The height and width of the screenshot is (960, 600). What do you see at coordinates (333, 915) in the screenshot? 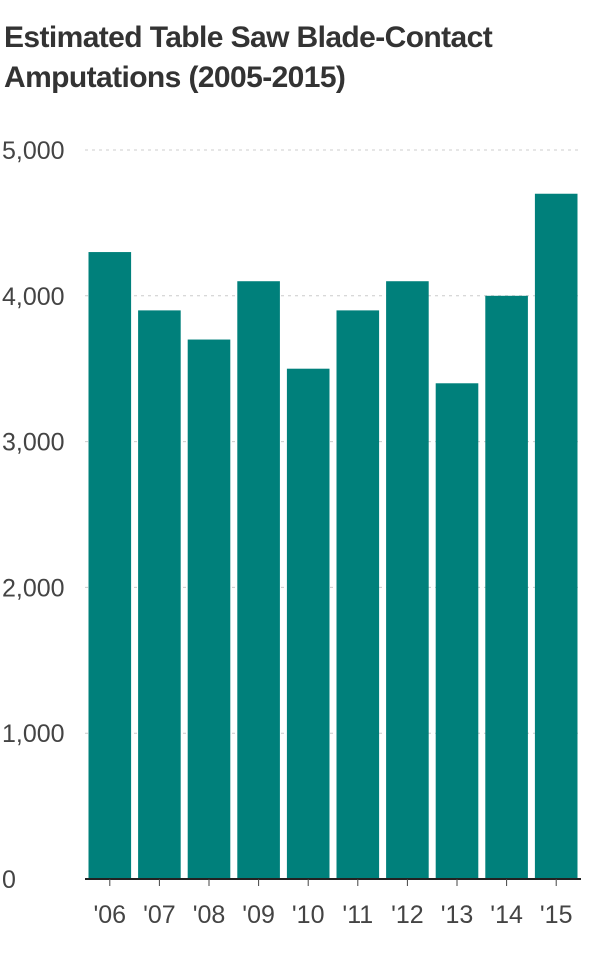
I see `x-tick-labels: '06 '07 '08 '09 '10 '11 '12 '13 '14 '15` at bounding box center [333, 915].